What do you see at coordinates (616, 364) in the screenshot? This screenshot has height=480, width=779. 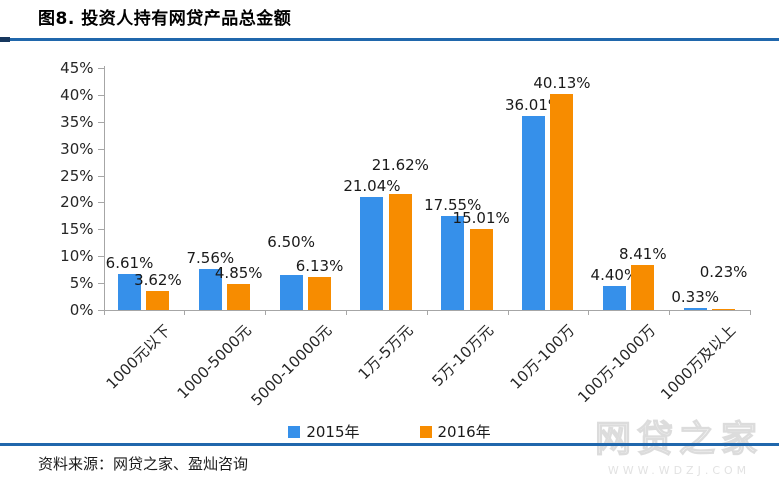 I see `x-category-label: 100万-1000万` at bounding box center [616, 364].